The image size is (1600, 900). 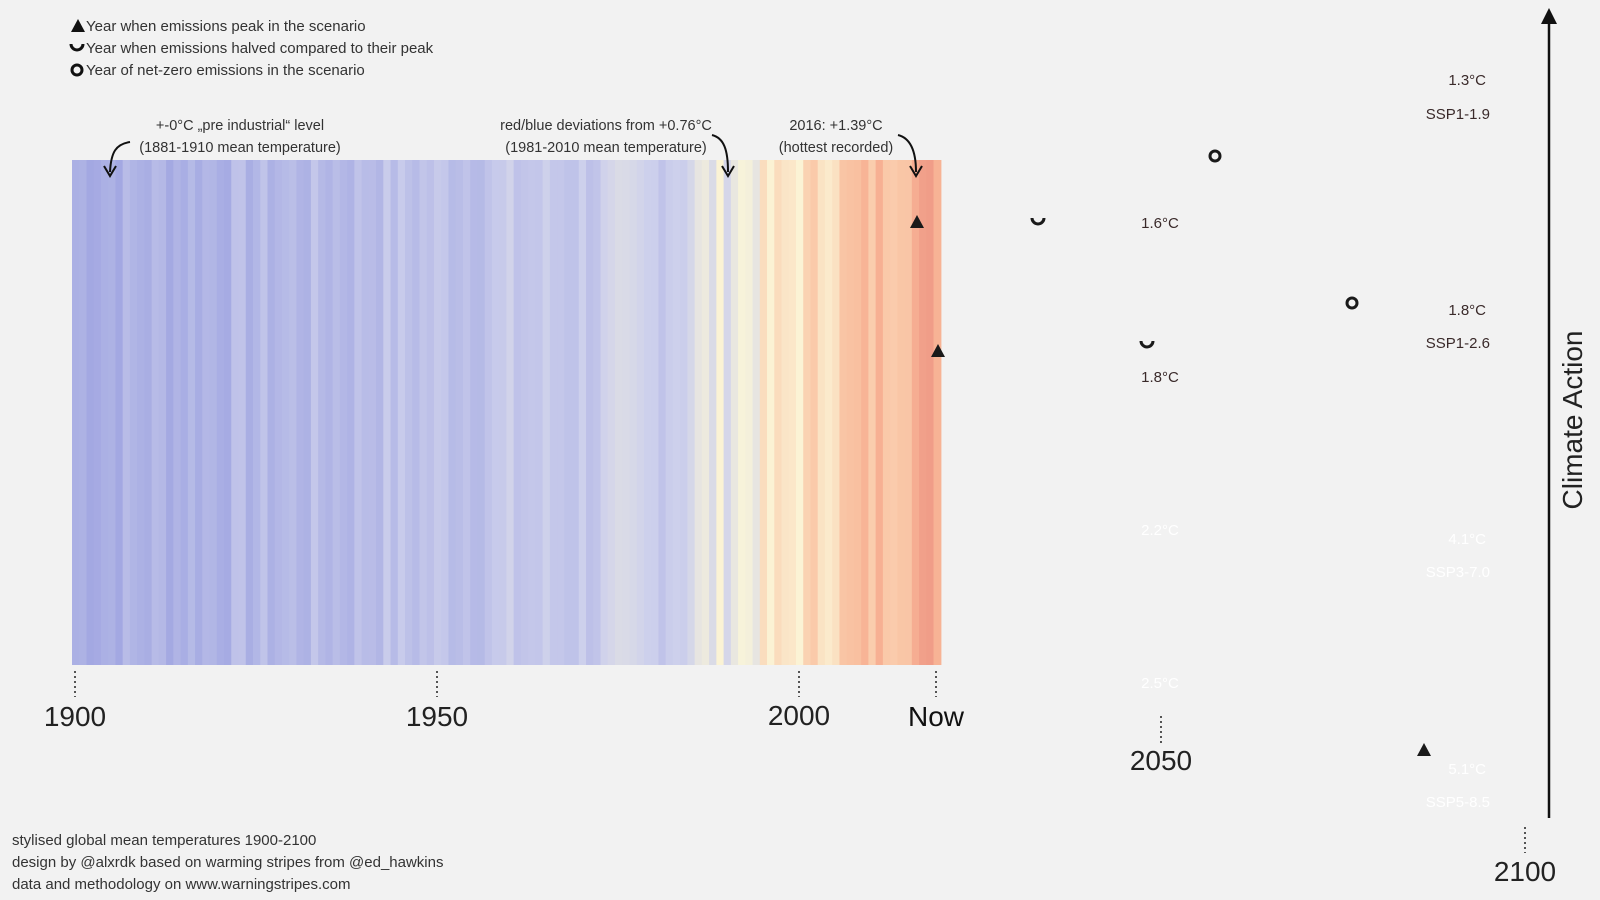 What do you see at coordinates (1147, 344) in the screenshot?
I see `halved-smile-ssp126` at bounding box center [1147, 344].